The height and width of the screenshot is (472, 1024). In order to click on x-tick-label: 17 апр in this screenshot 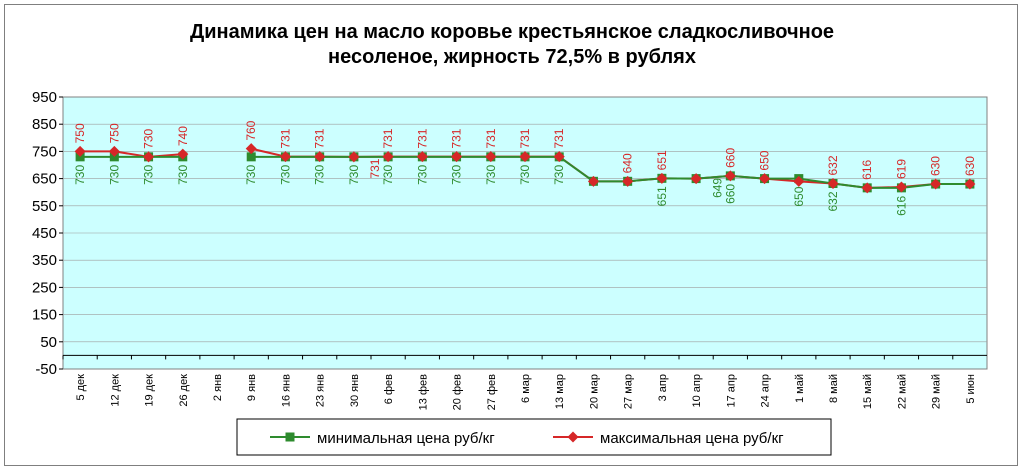, I will do `click(731, 390)`.